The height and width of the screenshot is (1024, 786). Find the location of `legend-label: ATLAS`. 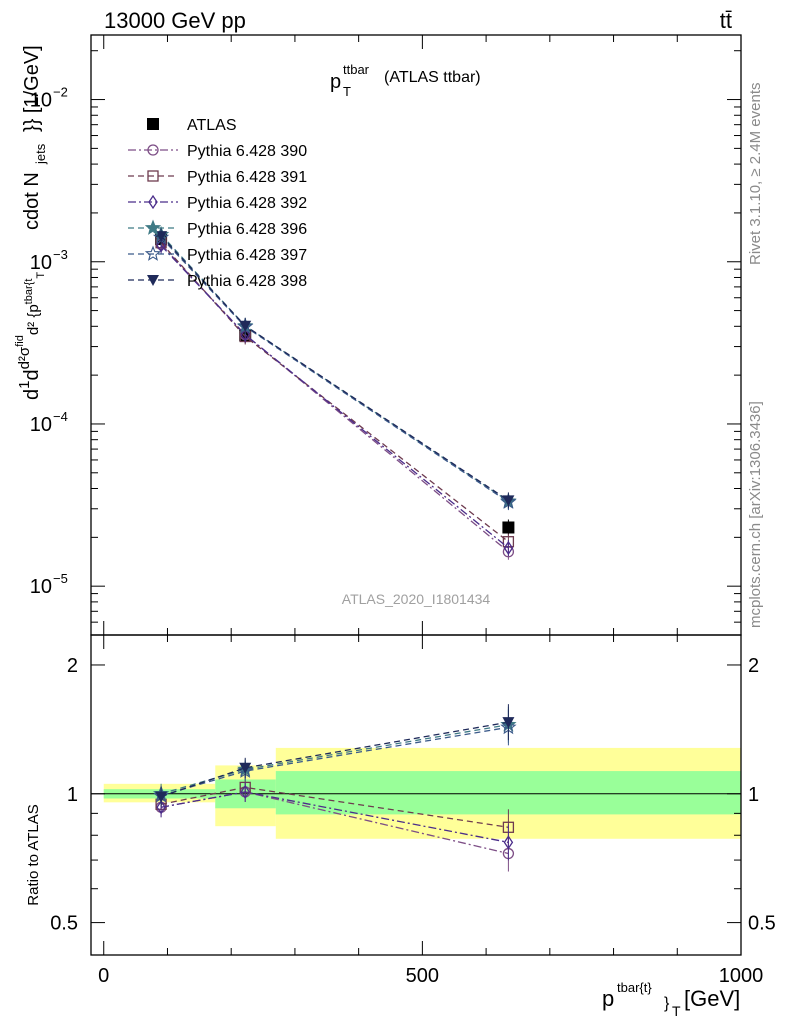

legend-label: ATLAS is located at coordinates (212, 125).